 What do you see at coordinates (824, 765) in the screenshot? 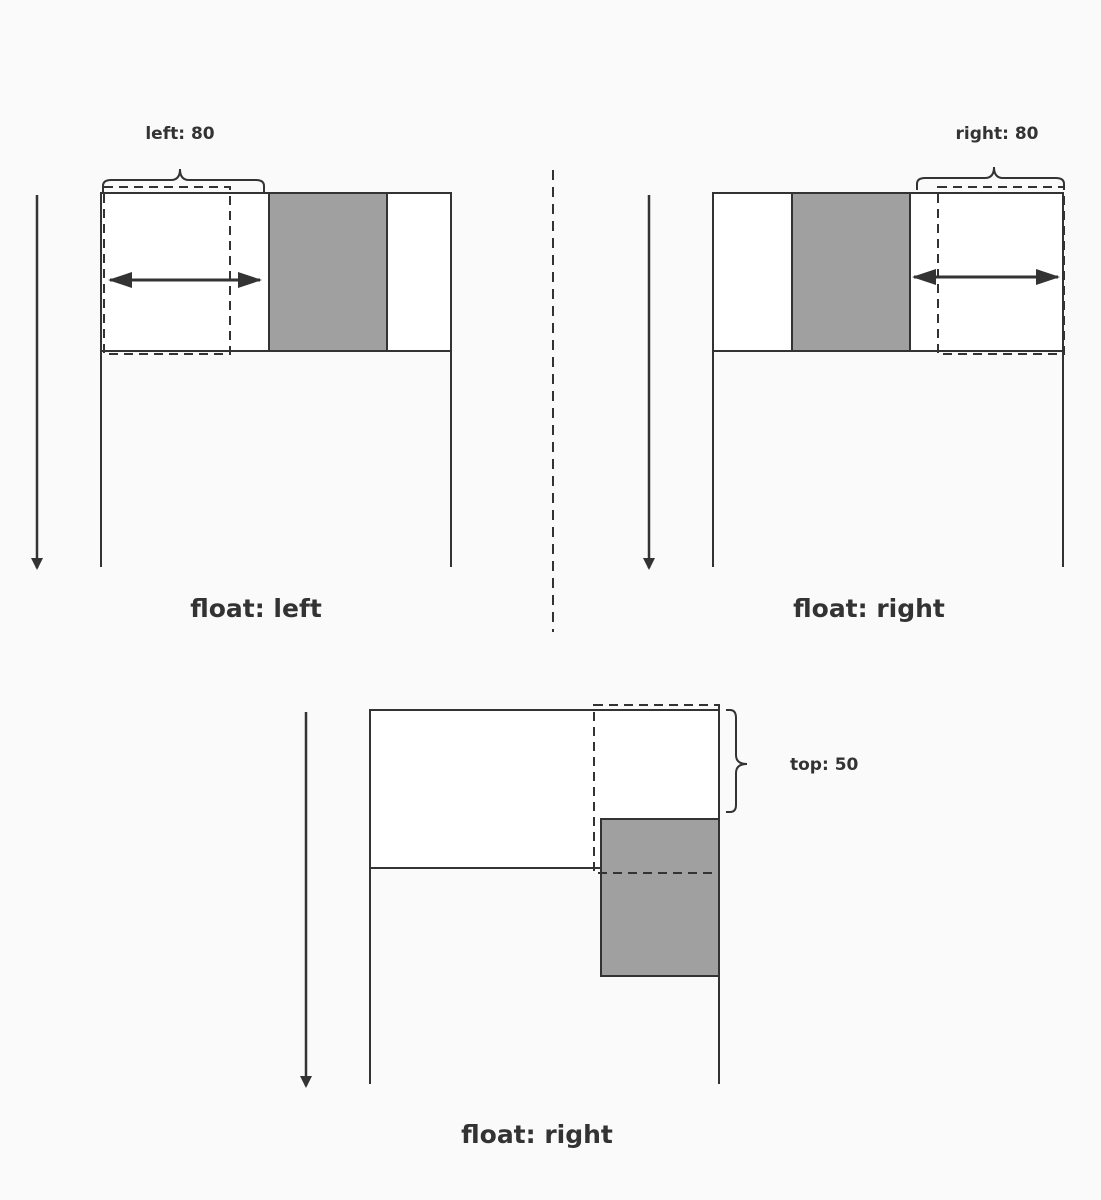
I see `offset-label: top: 50` at bounding box center [824, 765].